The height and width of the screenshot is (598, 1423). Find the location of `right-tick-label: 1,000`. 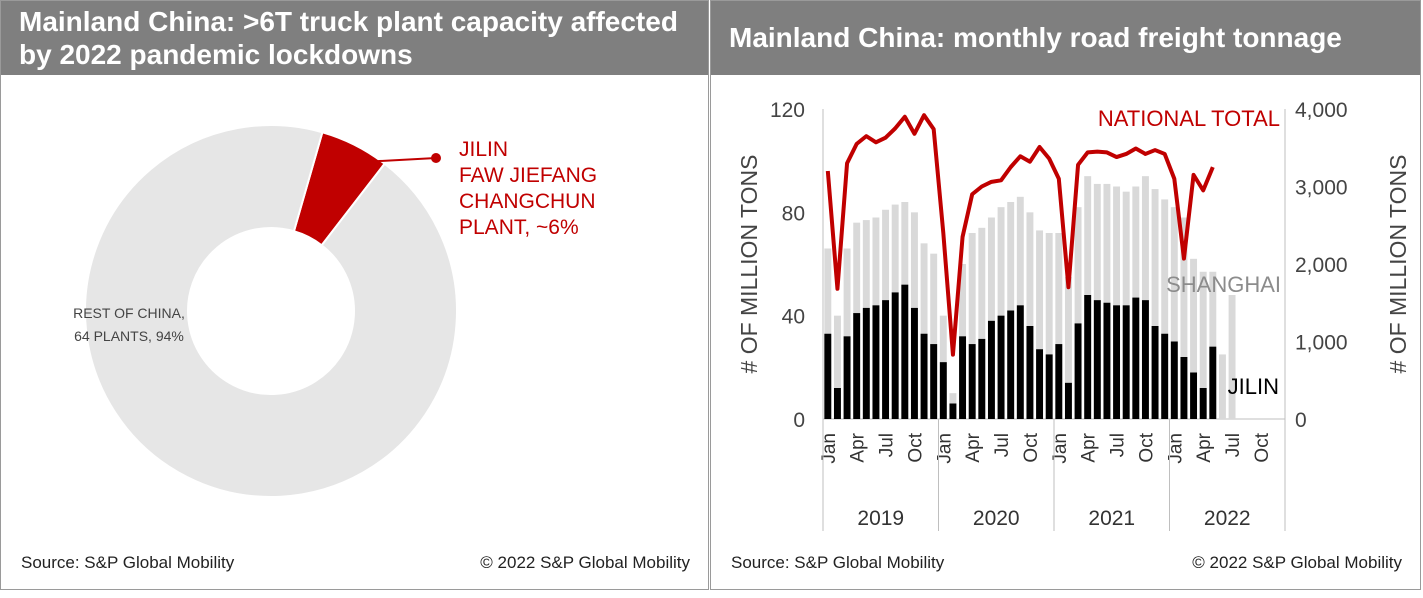

right-tick-label: 1,000 is located at coordinates (1321, 343).